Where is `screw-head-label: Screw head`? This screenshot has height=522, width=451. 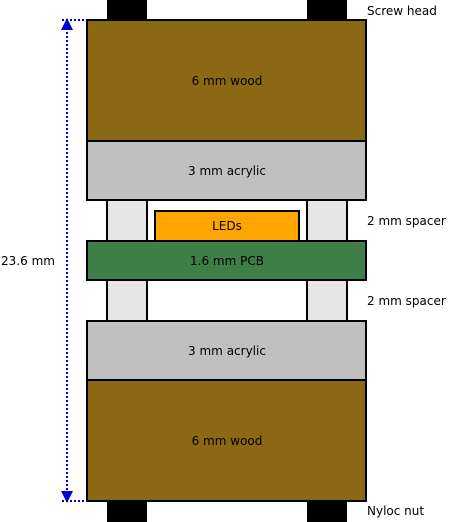 screw-head-label: Screw head is located at coordinates (402, 11).